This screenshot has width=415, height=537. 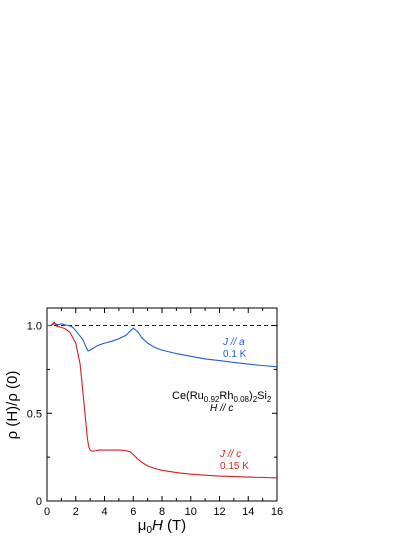 What do you see at coordinates (47, 512) in the screenshot?
I see `x-tick-label: 0` at bounding box center [47, 512].